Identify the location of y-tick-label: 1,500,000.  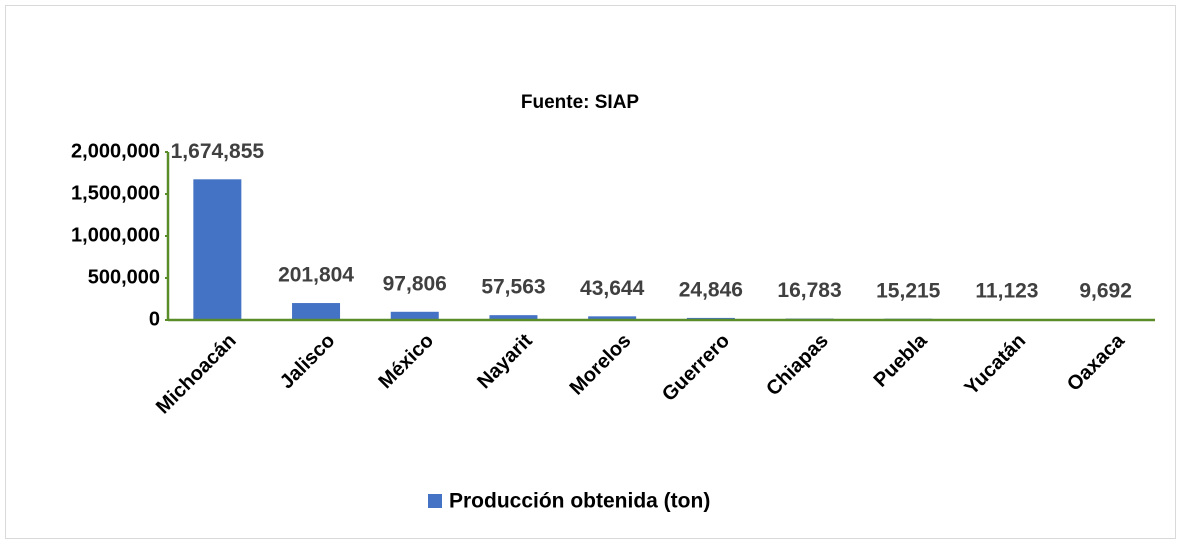
(115, 193).